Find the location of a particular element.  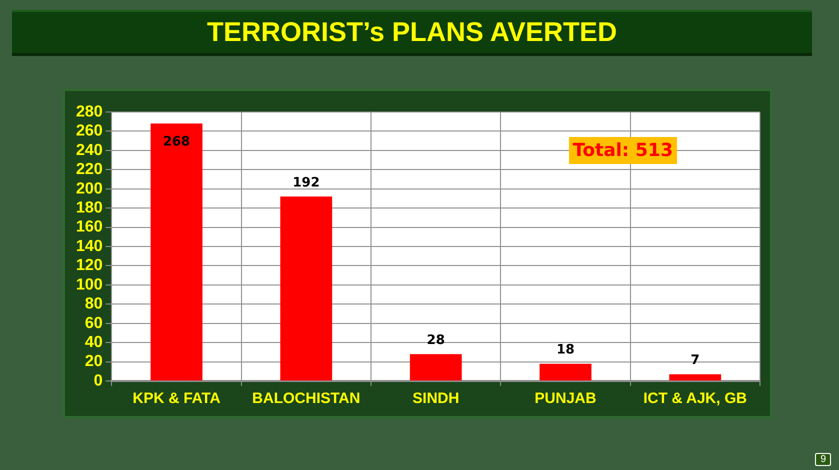

y-tick-label: 160 is located at coordinates (89, 227).